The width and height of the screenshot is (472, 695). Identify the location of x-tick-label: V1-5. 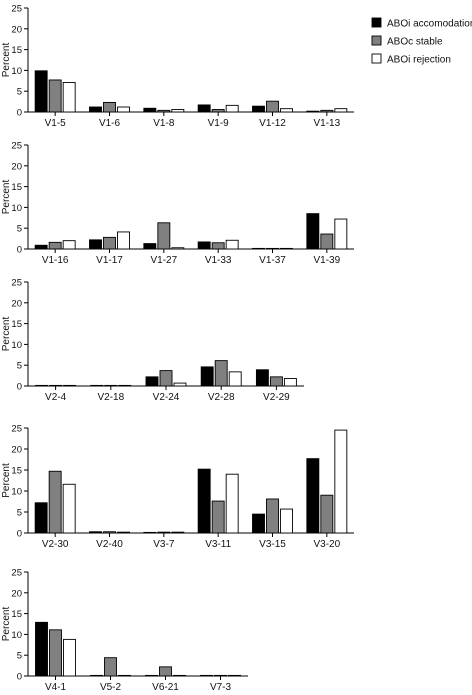
(56, 123).